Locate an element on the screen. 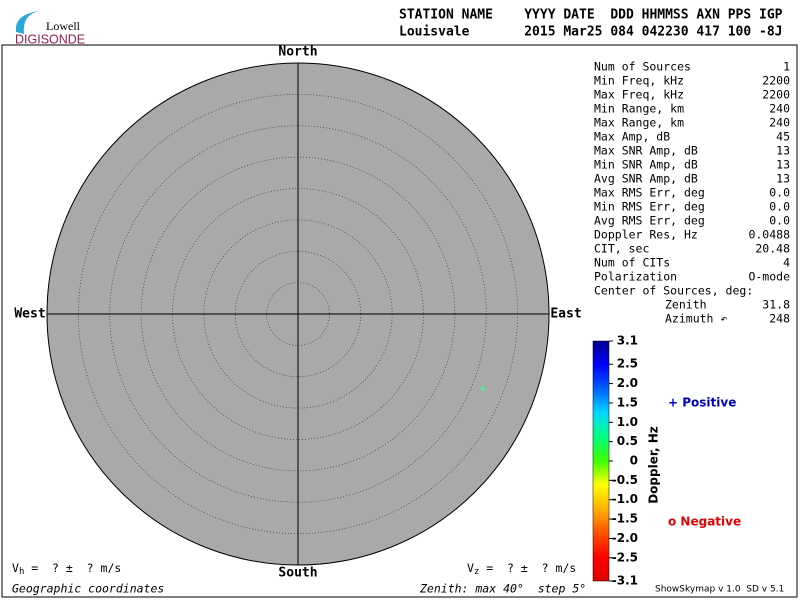 The height and width of the screenshot is (600, 800). stat-label: Polarization is located at coordinates (635, 277).